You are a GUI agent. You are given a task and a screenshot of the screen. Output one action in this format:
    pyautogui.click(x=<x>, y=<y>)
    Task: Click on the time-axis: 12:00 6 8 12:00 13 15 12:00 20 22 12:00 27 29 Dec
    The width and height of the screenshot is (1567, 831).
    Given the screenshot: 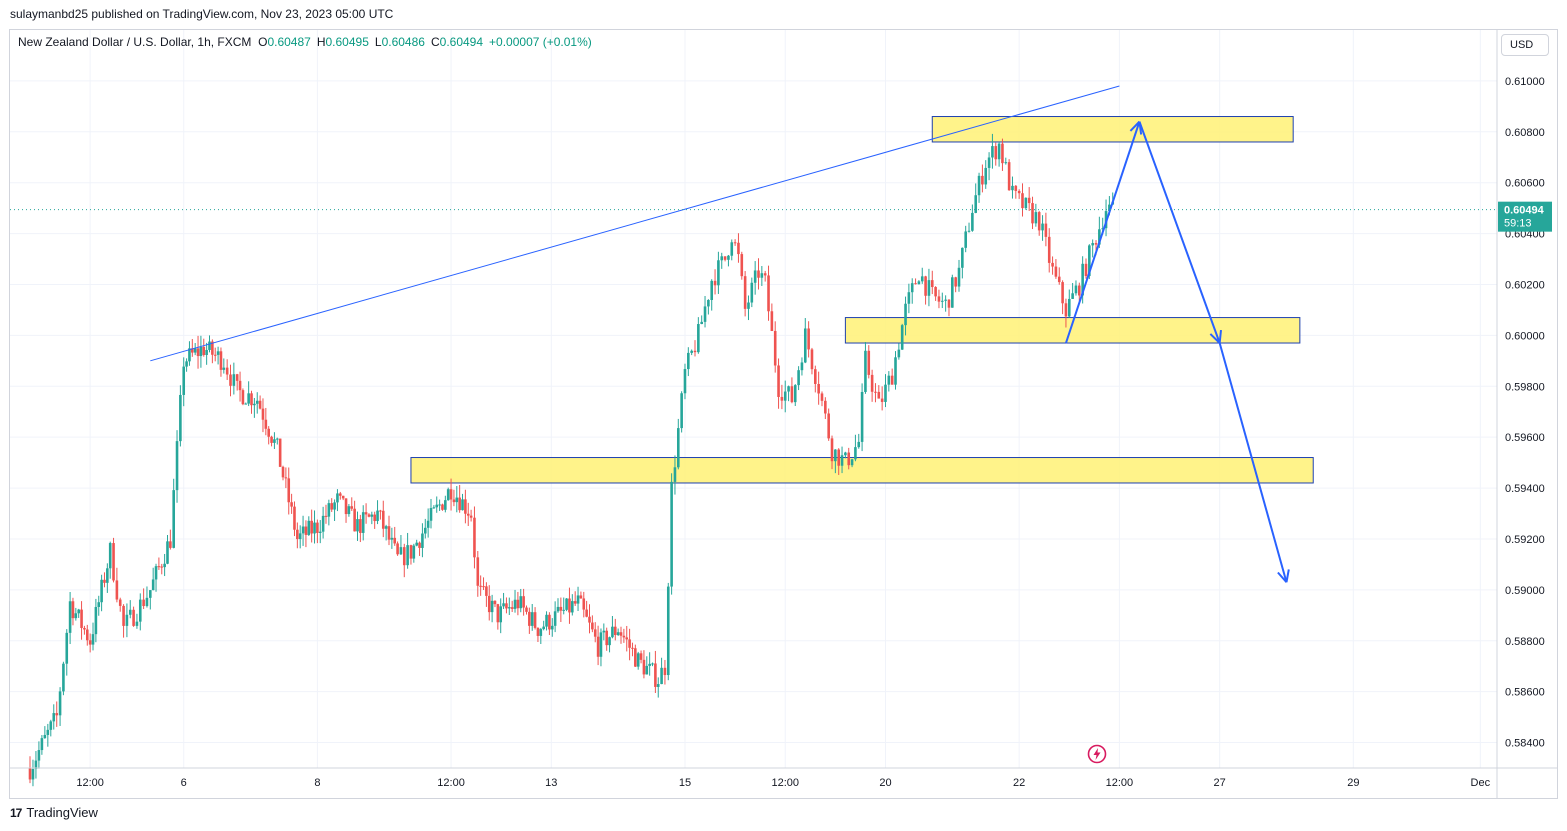 What is the action you would take?
    pyautogui.click(x=783, y=778)
    